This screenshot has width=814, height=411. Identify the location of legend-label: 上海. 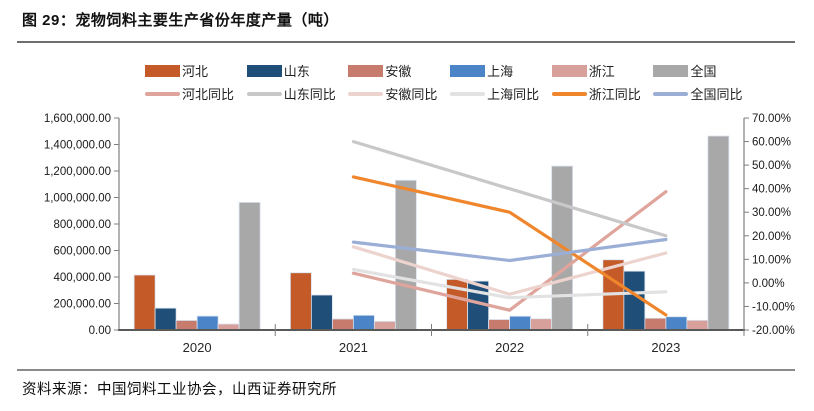
(500, 71).